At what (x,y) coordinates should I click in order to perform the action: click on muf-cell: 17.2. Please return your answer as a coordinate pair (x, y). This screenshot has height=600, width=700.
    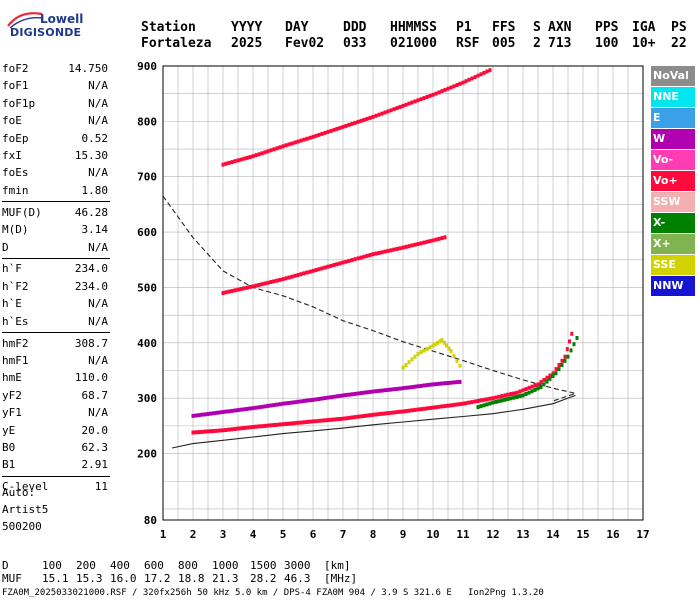
    Looking at the image, I should click on (157, 578).